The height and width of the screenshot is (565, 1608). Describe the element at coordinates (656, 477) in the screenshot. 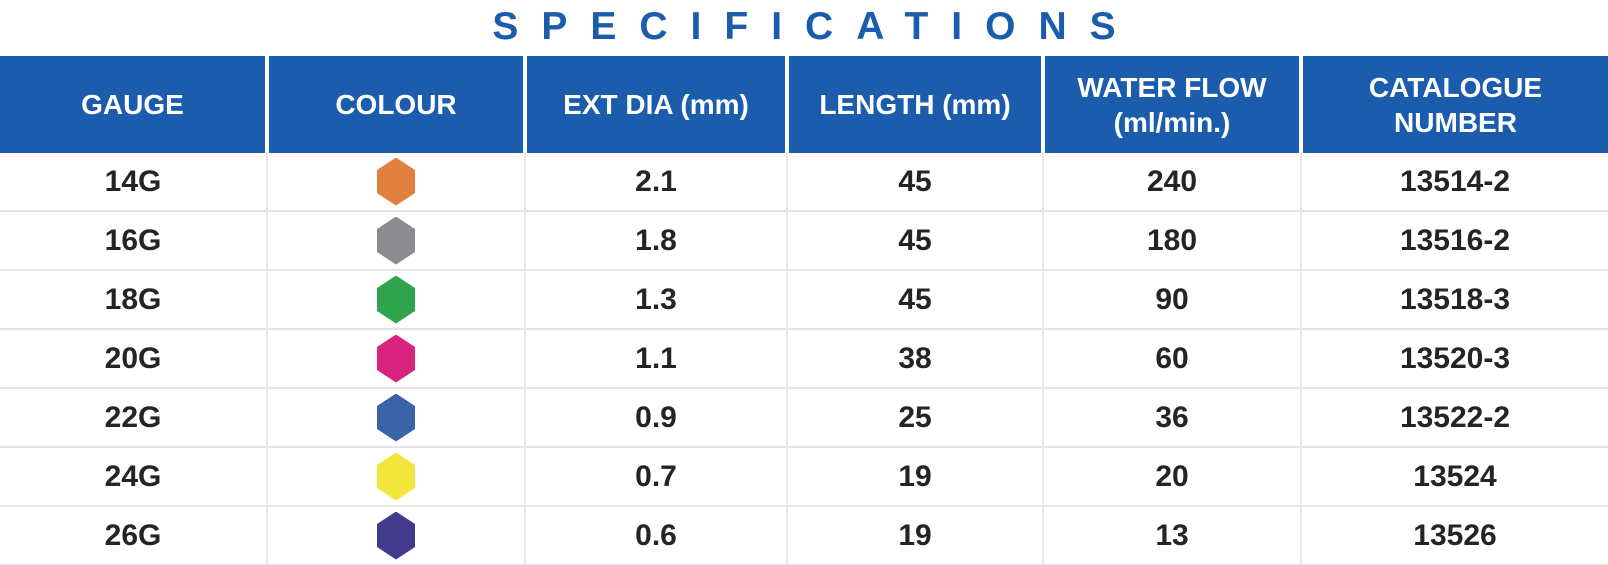

I see `ext_dia-cell: 0.7` at that location.